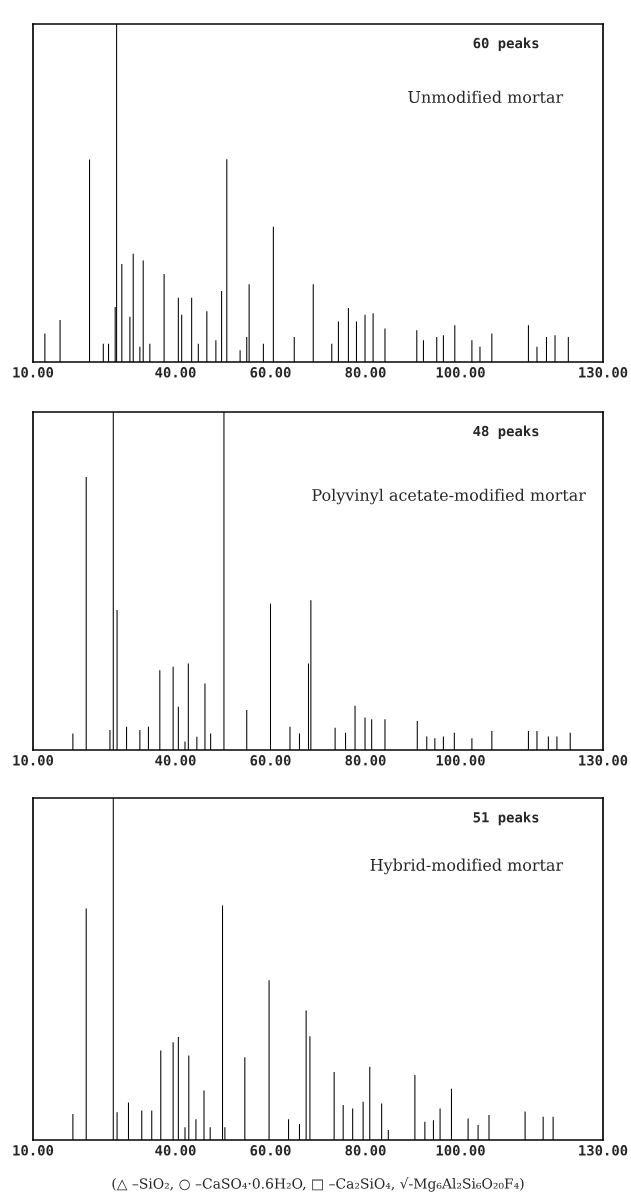 The width and height of the screenshot is (631, 1204). I want to click on text: (△ –SiO₂, ○ –CaSO₄·0.6H₂O, □ –Ca₂SiO₄, √-Mg₆Al₂Si₆O₂₀F₄), so click(318, 1184).